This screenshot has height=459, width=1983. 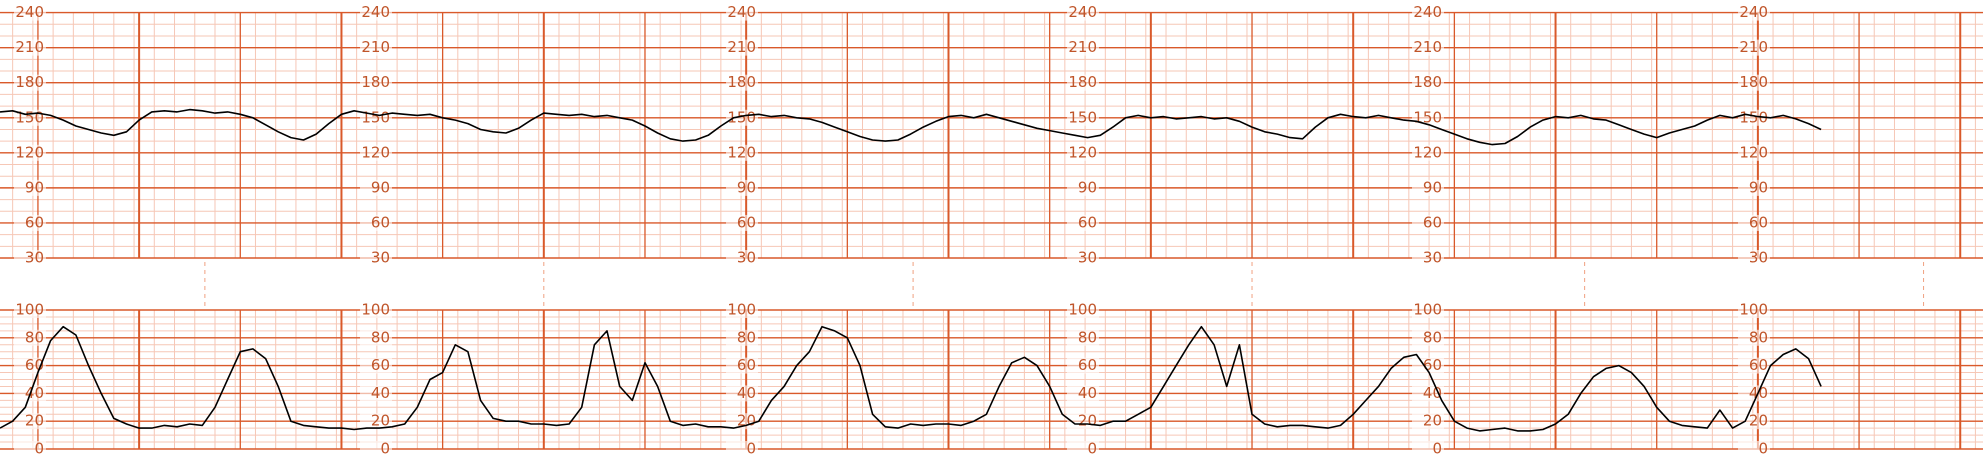 I want to click on y-tick-label: 80, so click(x=1087, y=337).